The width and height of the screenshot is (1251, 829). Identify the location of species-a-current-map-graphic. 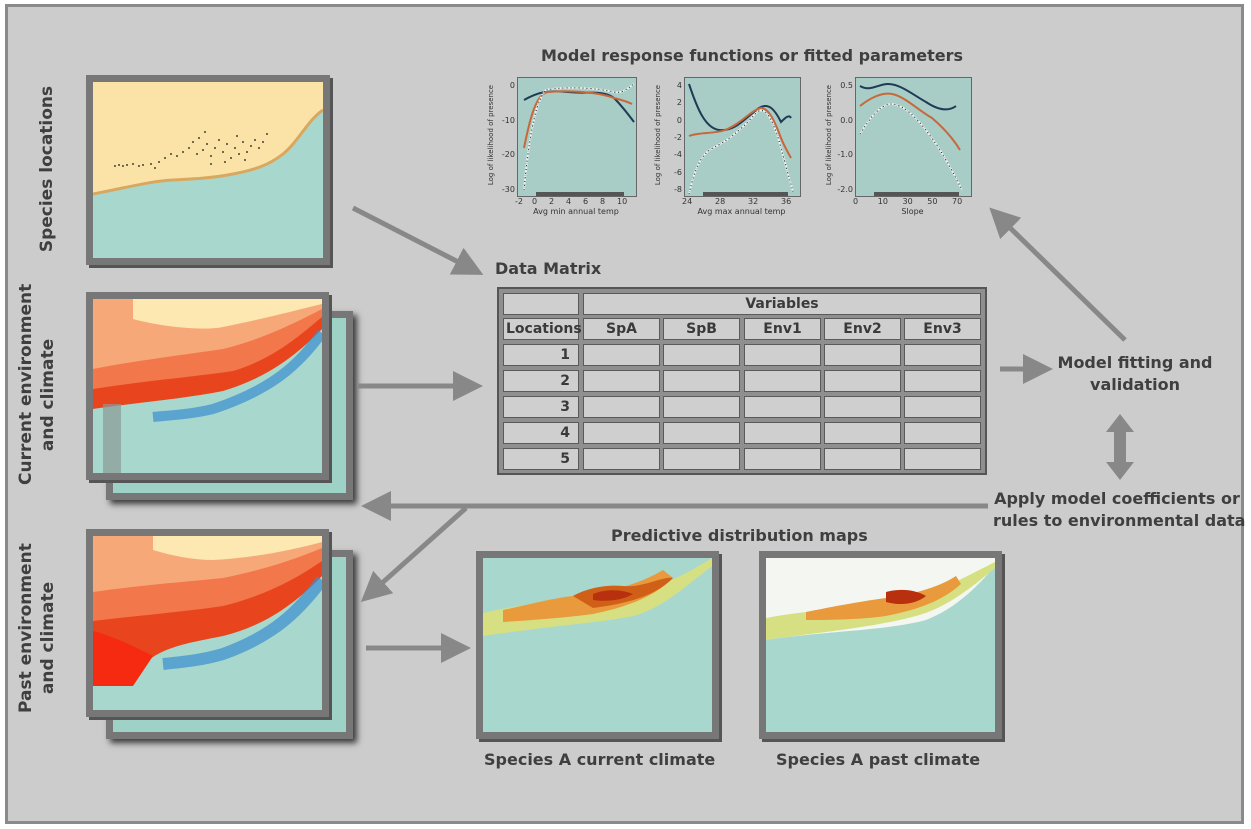
(597, 645).